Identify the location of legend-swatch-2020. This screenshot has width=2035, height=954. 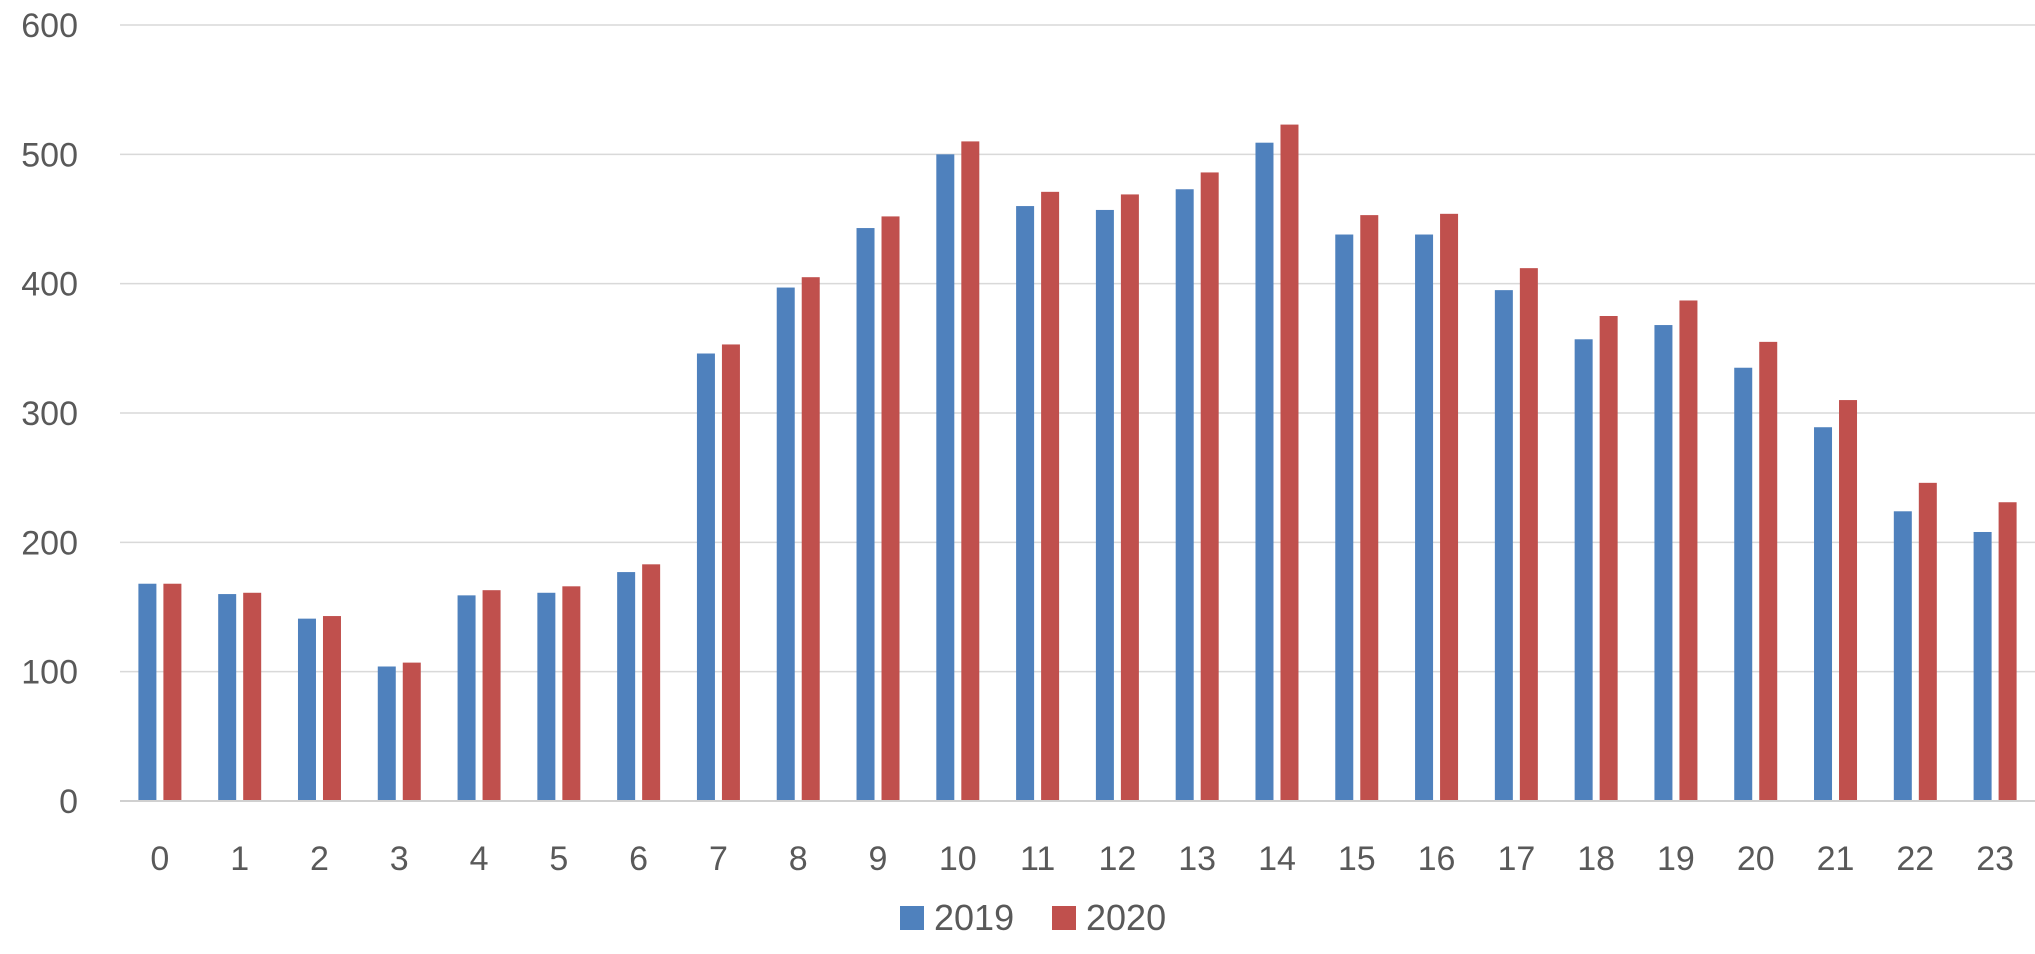
(1064, 918).